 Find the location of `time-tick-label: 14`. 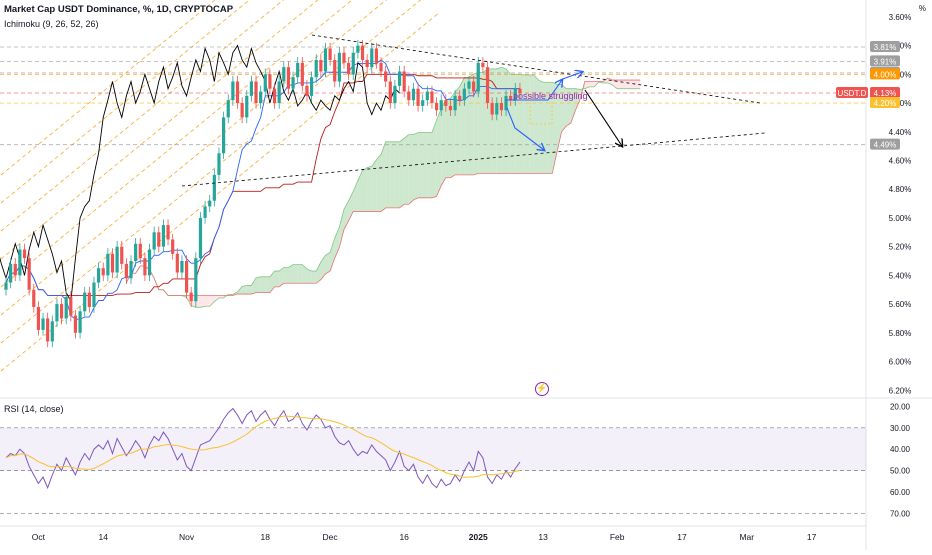

time-tick-label: 14 is located at coordinates (103, 537).